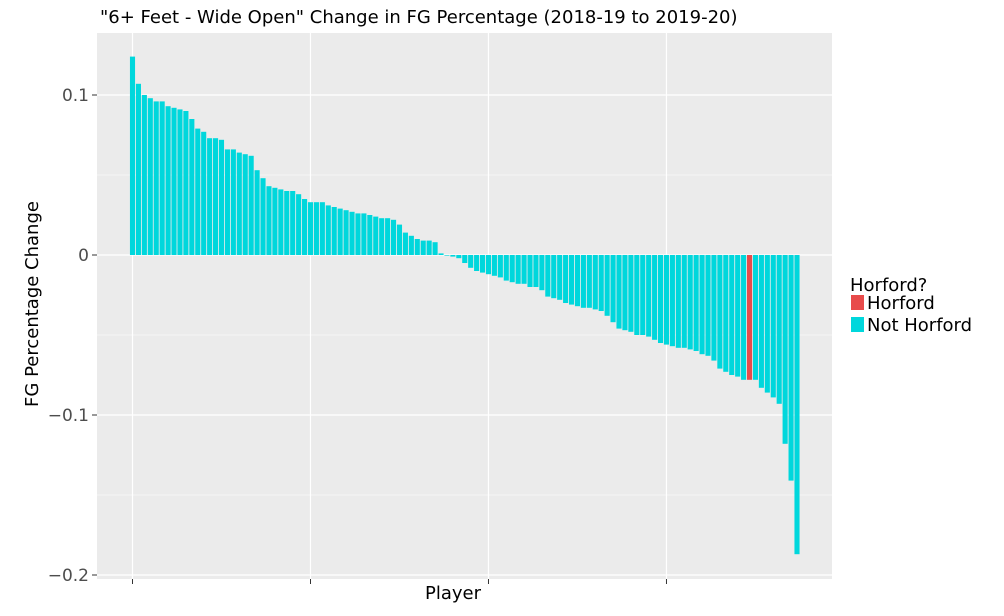 The image size is (1004, 616). Describe the element at coordinates (72, 336) in the screenshot. I see `y-axis-ticks: 0.1 0 −0.1 −0.2` at that location.